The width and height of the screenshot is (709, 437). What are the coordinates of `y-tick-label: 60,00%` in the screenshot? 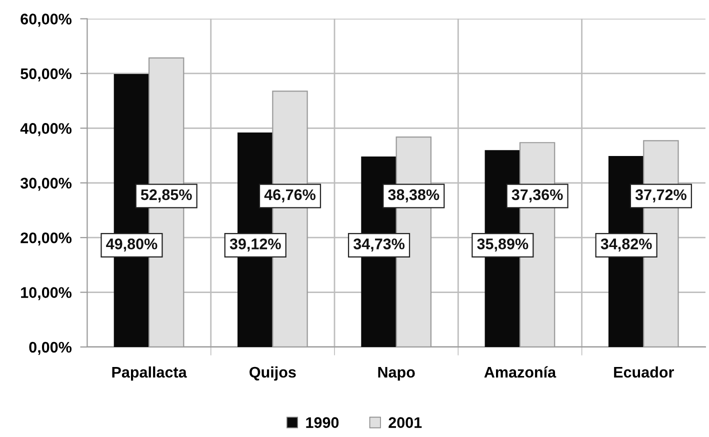 It's located at (46, 20).